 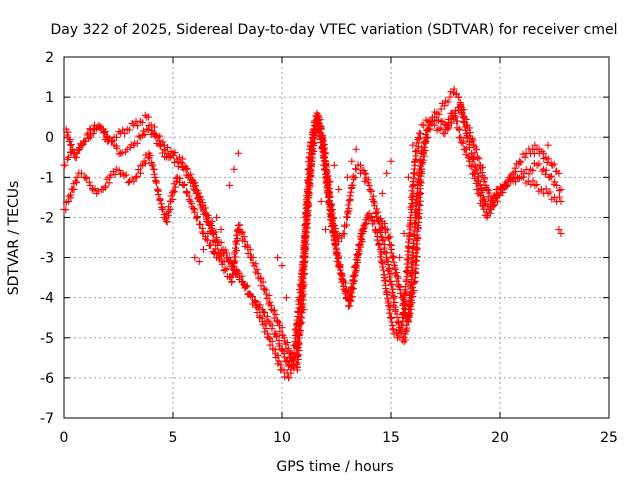 What do you see at coordinates (64, 438) in the screenshot?
I see `x-tick-label: 0` at bounding box center [64, 438].